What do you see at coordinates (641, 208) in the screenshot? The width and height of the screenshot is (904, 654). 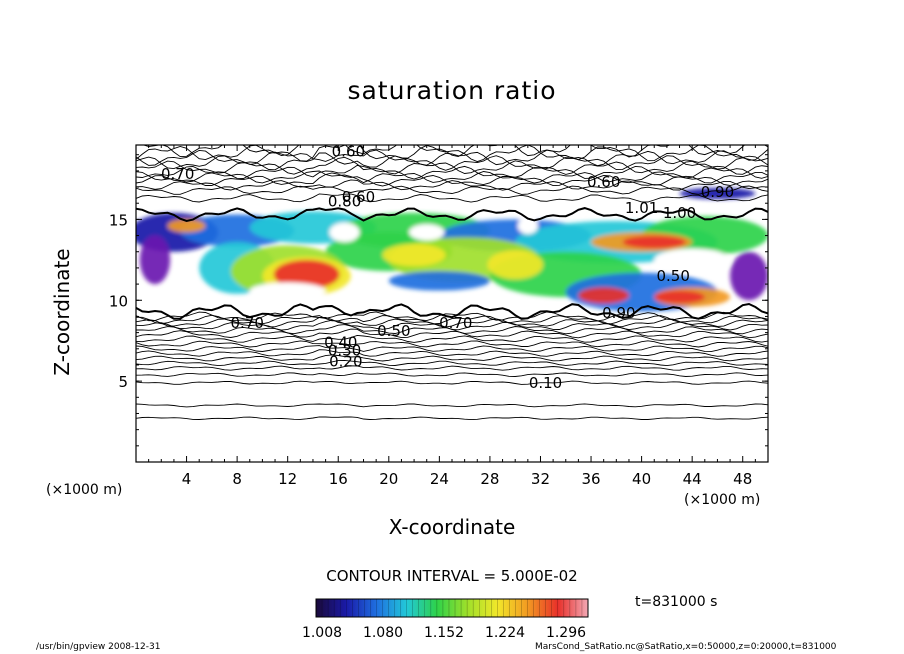 I see `contour-label: 1.01` at bounding box center [641, 208].